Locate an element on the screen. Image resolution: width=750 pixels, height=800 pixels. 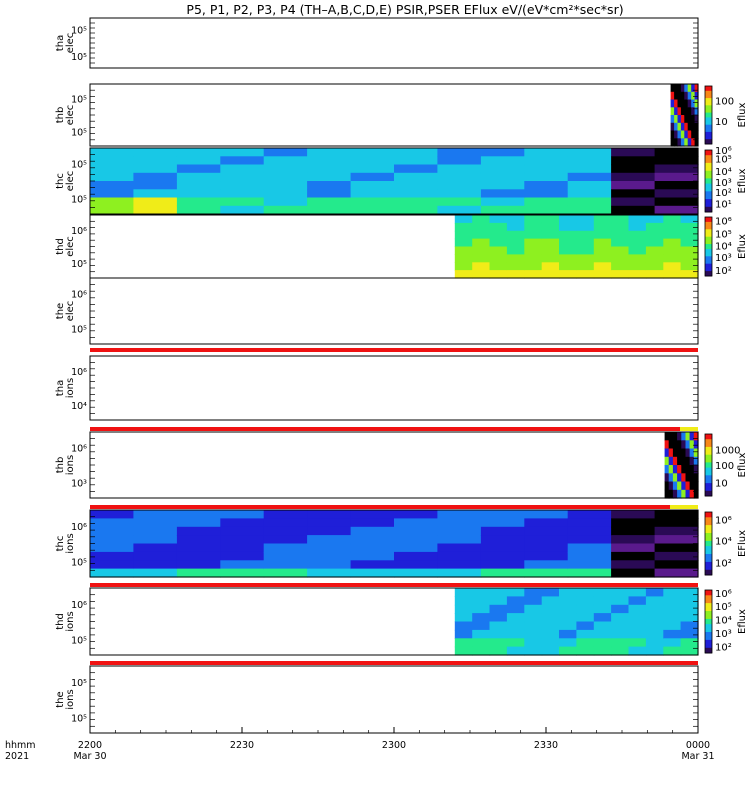
panel-frame is located at coordinates (394, 115).